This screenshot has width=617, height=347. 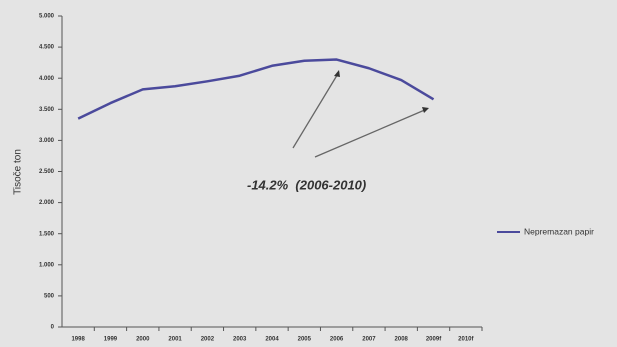 What do you see at coordinates (47, 48) in the screenshot?
I see `y-tick-label: 4.500` at bounding box center [47, 48].